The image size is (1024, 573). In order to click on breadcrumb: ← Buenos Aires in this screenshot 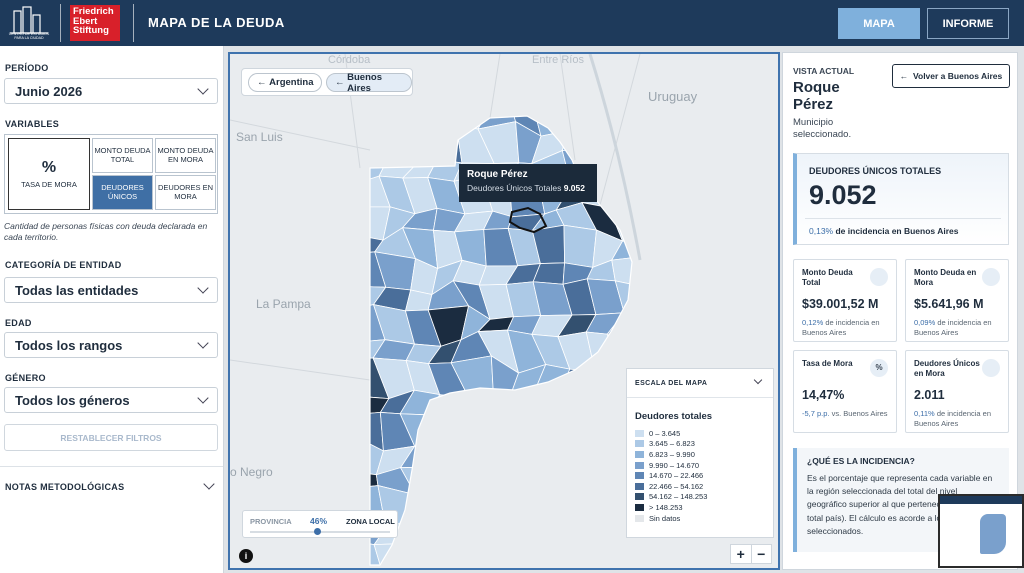, I will do `click(369, 82)`.